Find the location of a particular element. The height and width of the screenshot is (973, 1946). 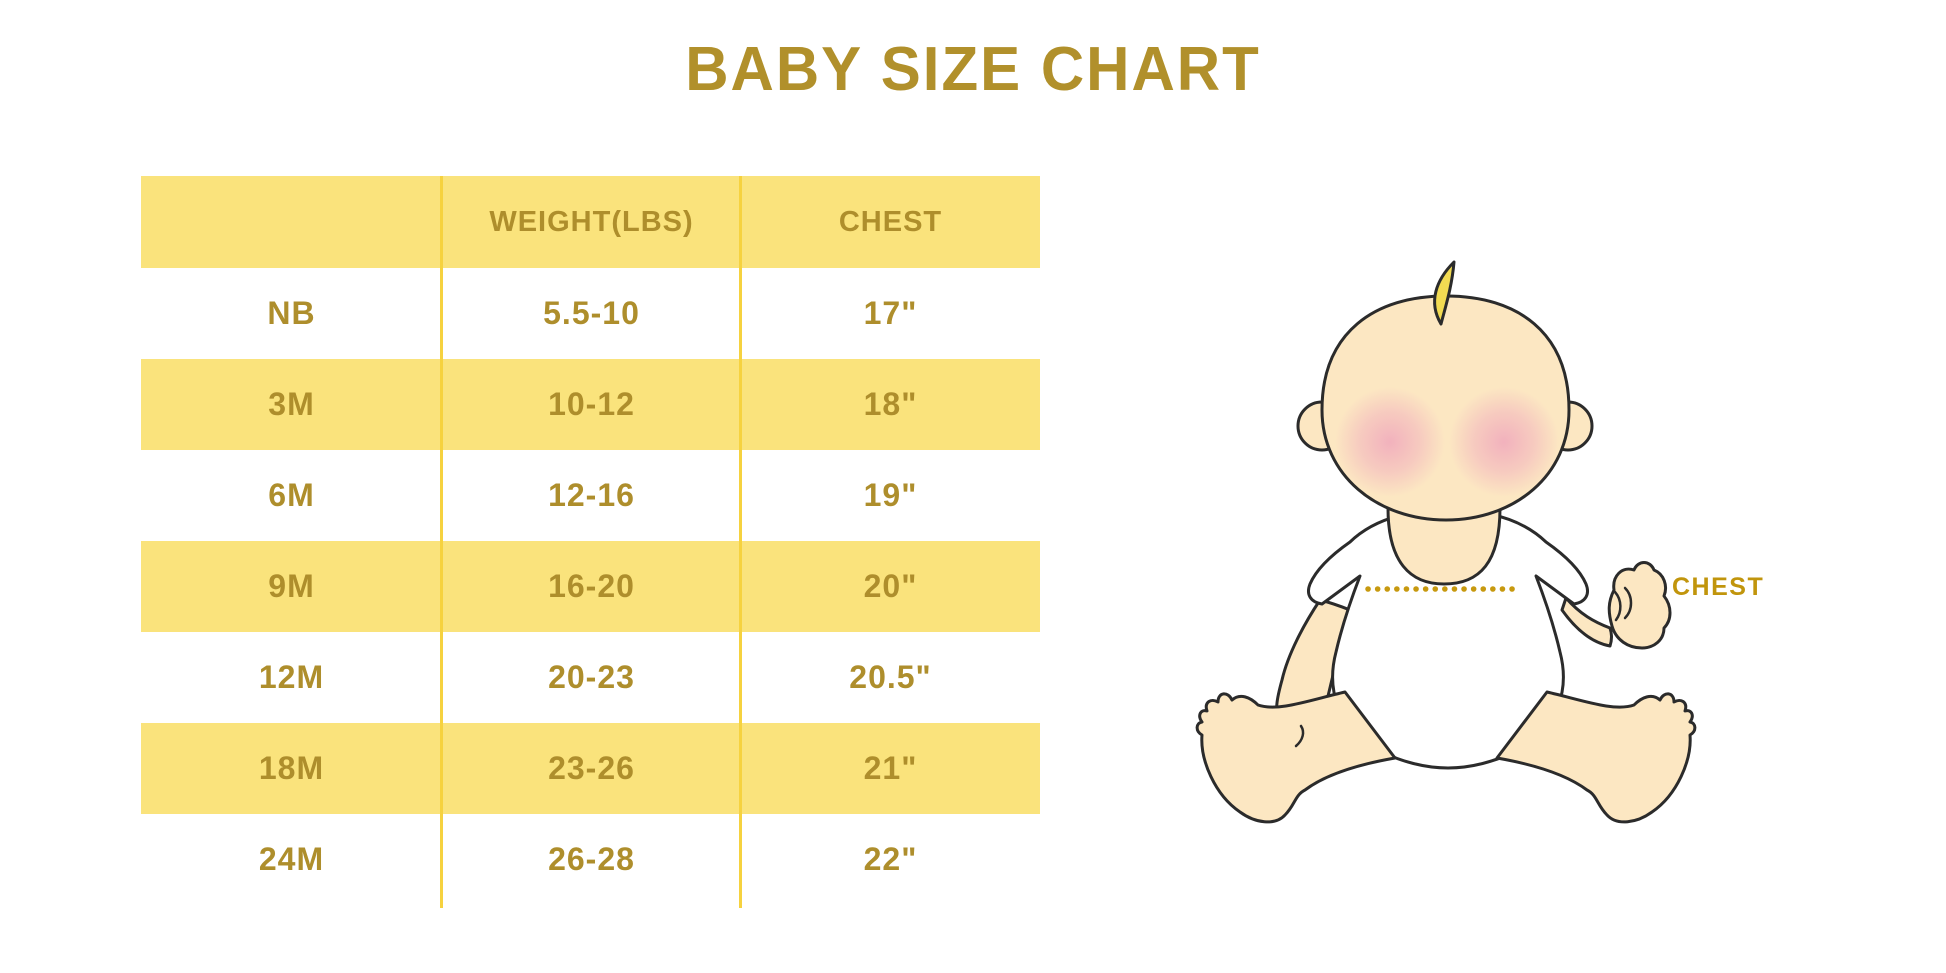

weight-cell: 26-28 is located at coordinates (591, 859).